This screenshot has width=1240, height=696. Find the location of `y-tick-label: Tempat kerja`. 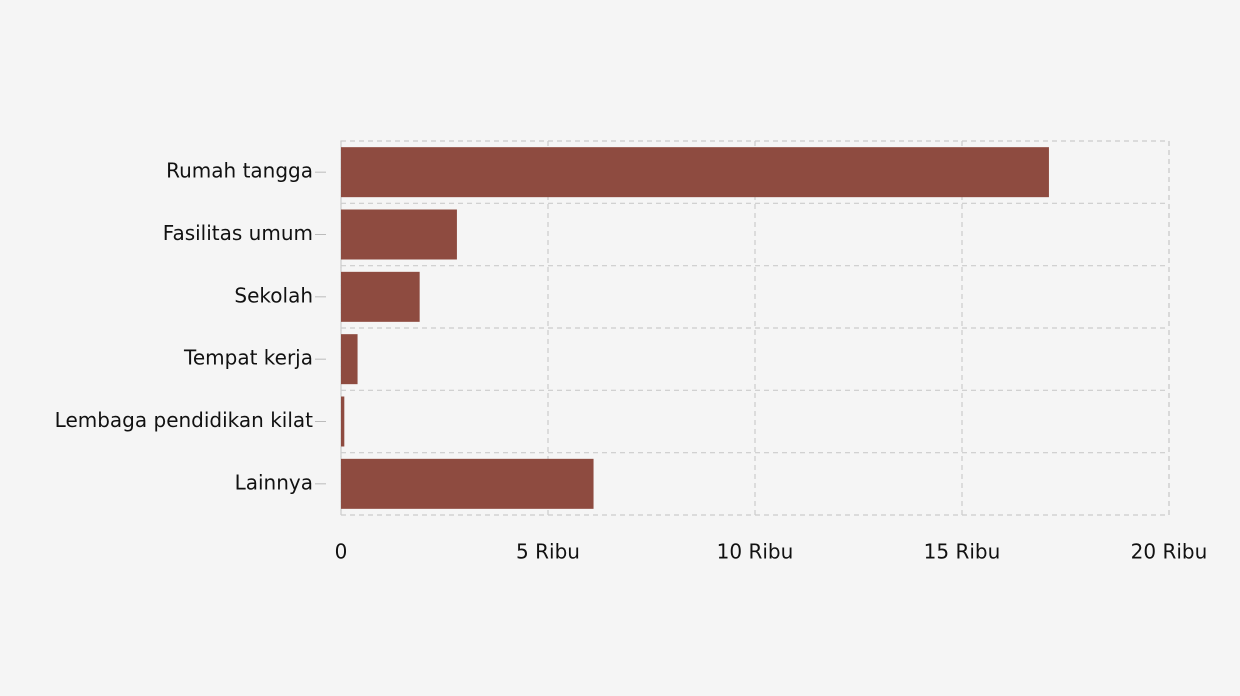

y-tick-label: Tempat kerja is located at coordinates (248, 358).